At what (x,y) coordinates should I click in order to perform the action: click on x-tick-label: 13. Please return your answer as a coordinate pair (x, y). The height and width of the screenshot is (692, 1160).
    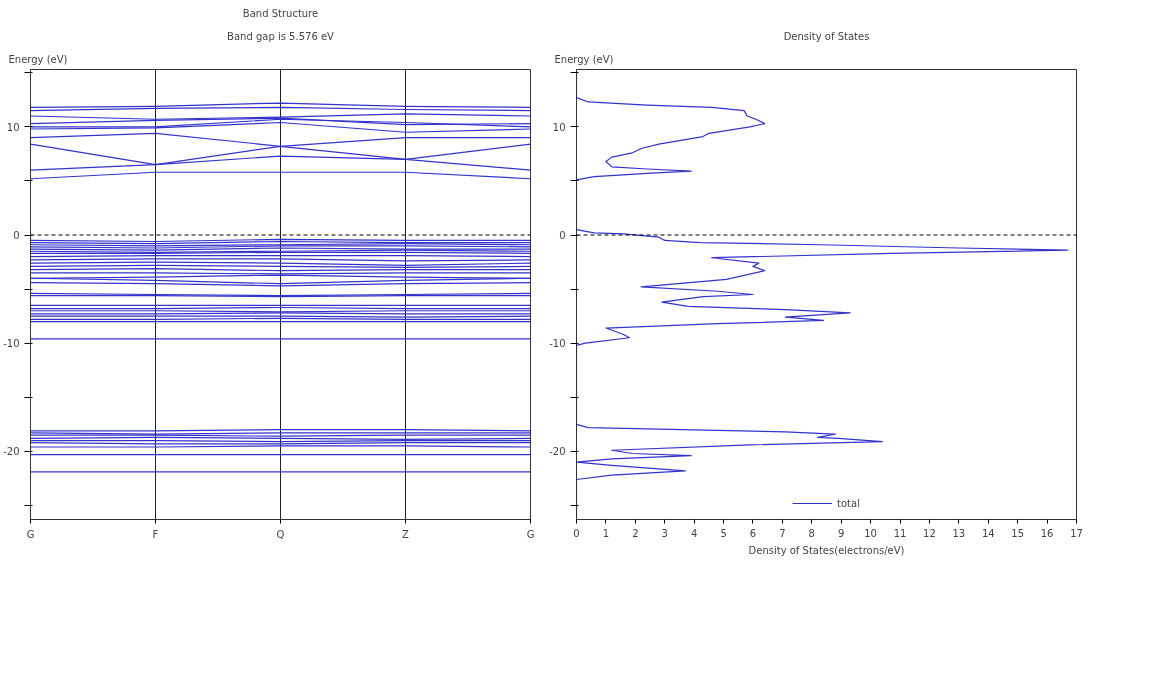
    Looking at the image, I should click on (959, 533).